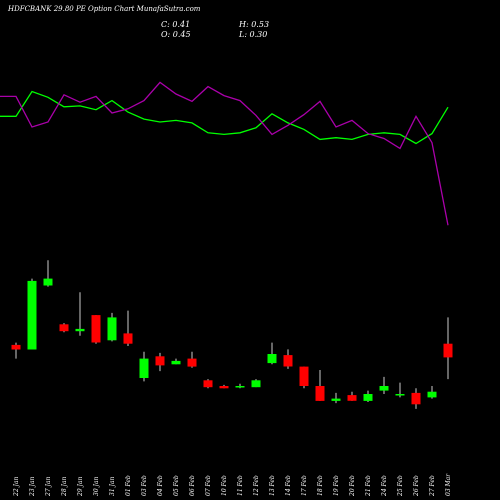  Describe the element at coordinates (176, 24) in the screenshot. I see `close-value: C: 0.41` at that location.